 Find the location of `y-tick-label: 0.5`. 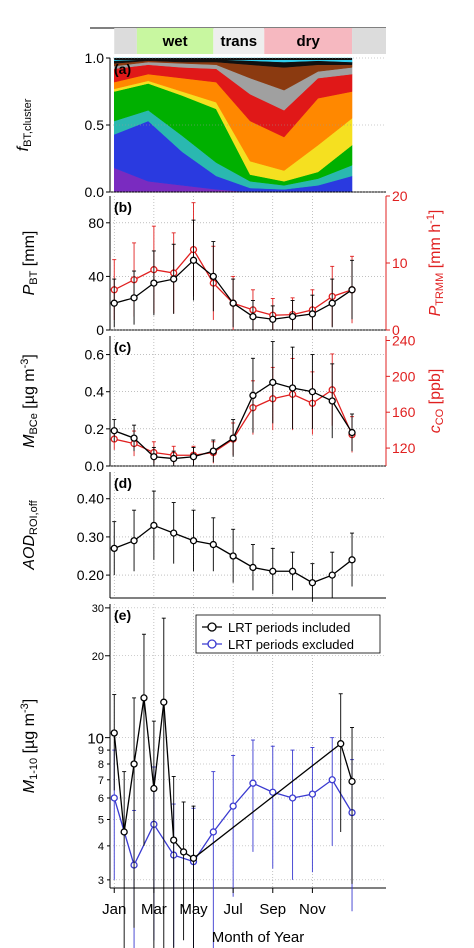

y-tick-label: 0.5 is located at coordinates (95, 125).